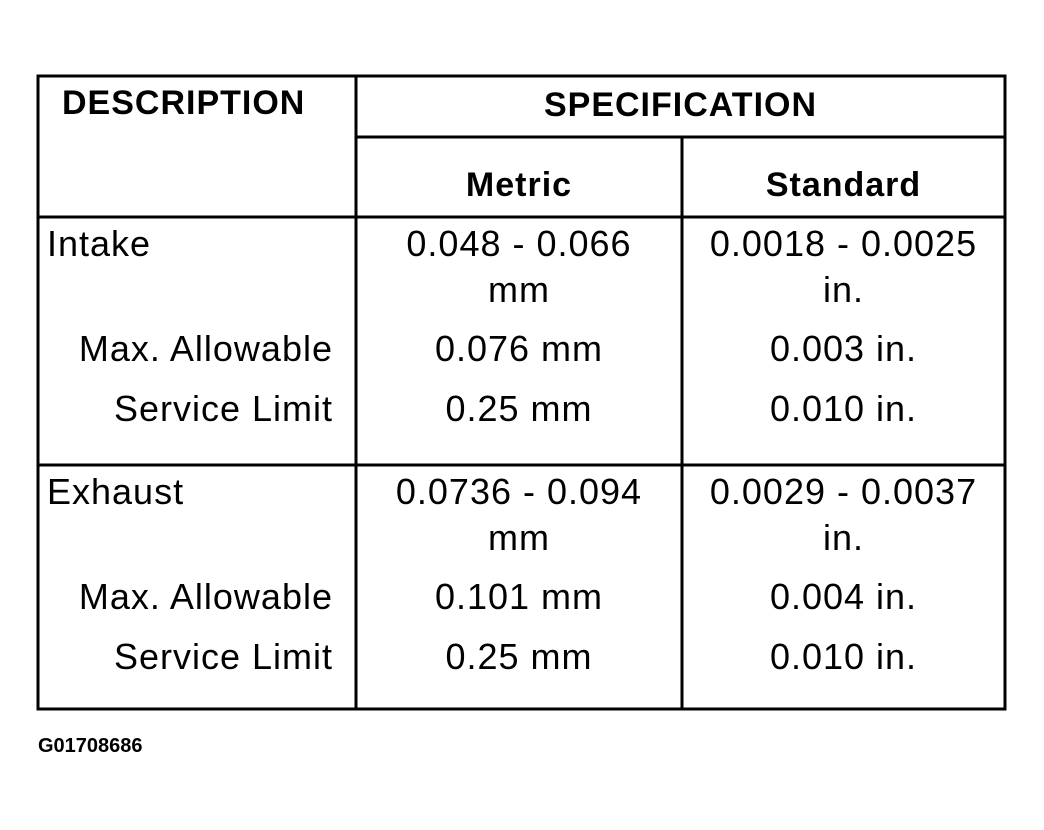 The height and width of the screenshot is (830, 1044). I want to click on metric-value: 0.076 mm, so click(519, 349).